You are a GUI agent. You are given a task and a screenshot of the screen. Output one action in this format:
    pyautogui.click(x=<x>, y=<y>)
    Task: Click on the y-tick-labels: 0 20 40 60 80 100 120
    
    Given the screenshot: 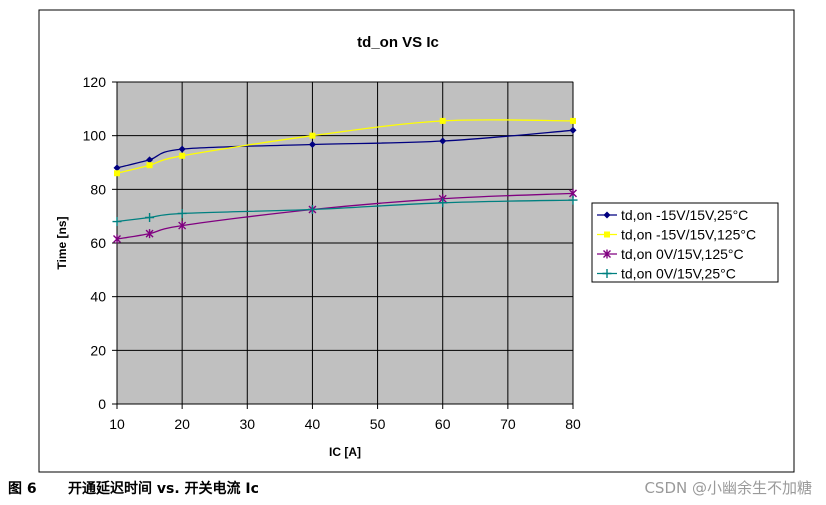 What is the action you would take?
    pyautogui.click(x=95, y=243)
    